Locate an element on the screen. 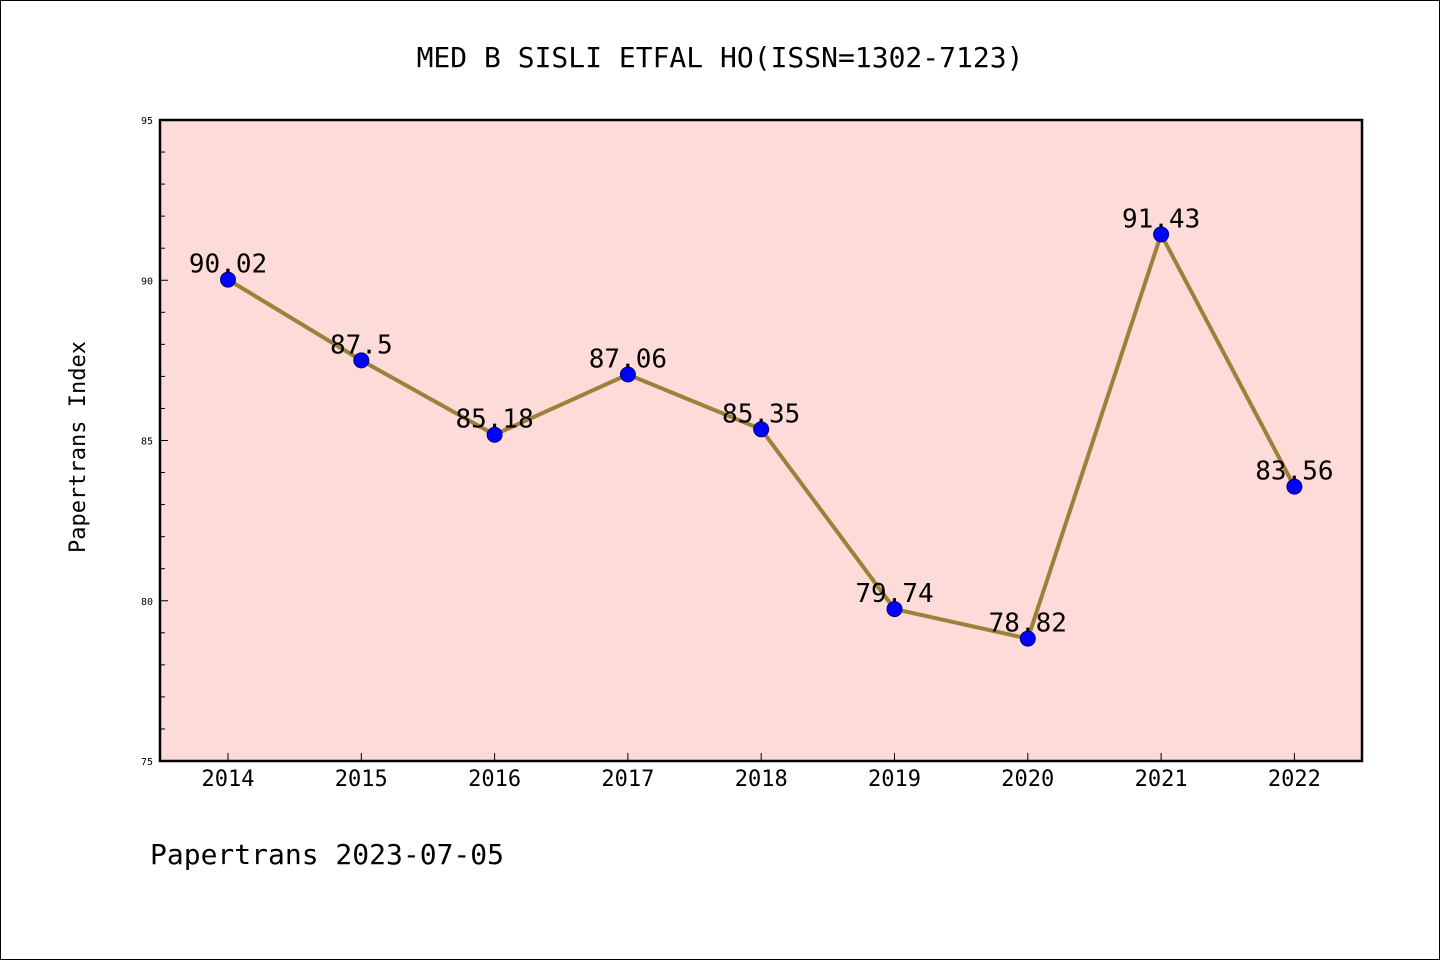 The image size is (1440, 960). x-tick-label: 2019 is located at coordinates (894, 779).